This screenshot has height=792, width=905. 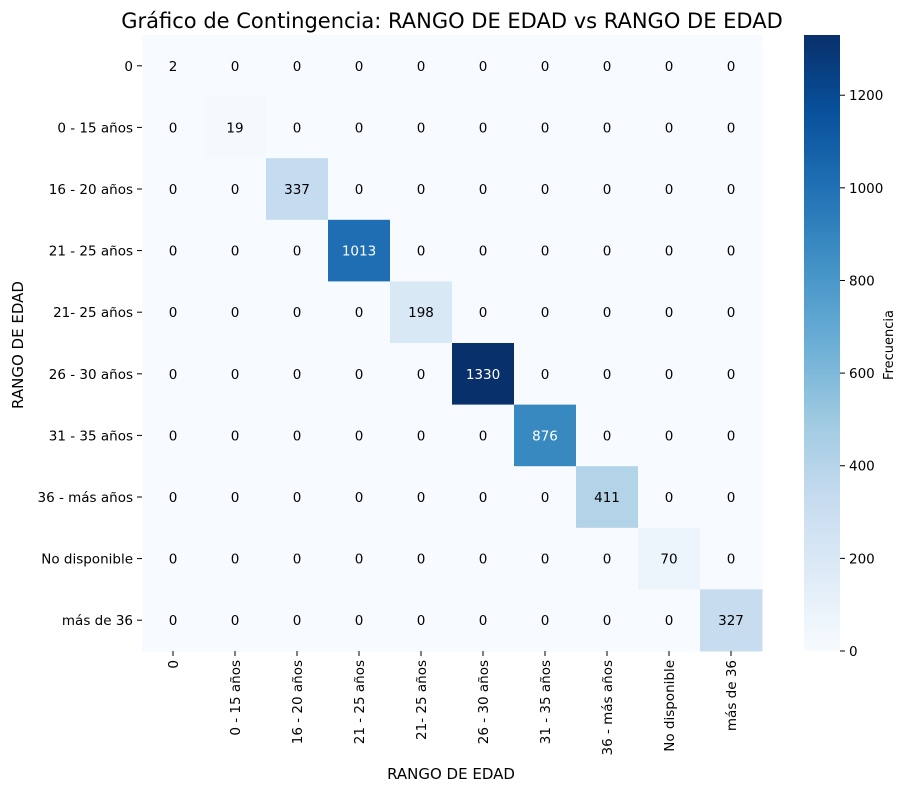 I want to click on colorbar-tick-label: 1200, so click(x=866, y=96).